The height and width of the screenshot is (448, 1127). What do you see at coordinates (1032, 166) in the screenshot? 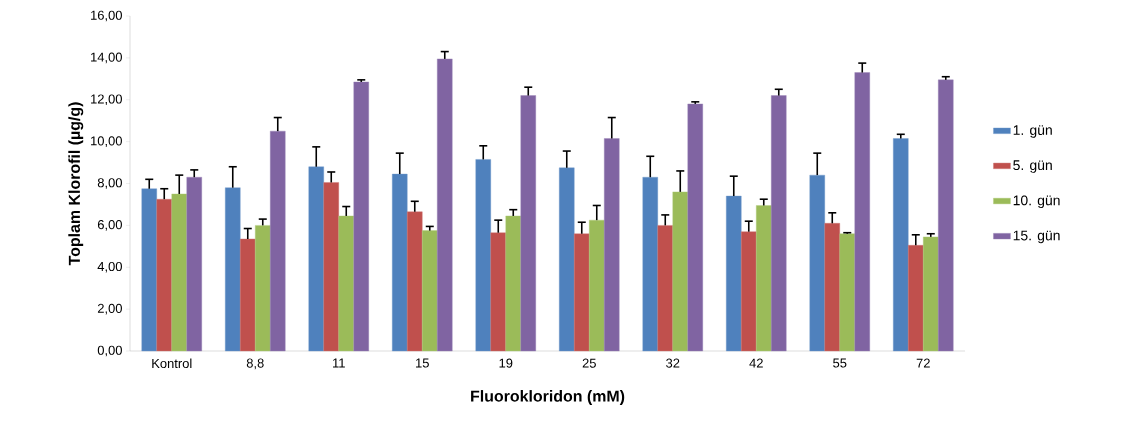
I see `legend-label: 5. gün` at bounding box center [1032, 166].